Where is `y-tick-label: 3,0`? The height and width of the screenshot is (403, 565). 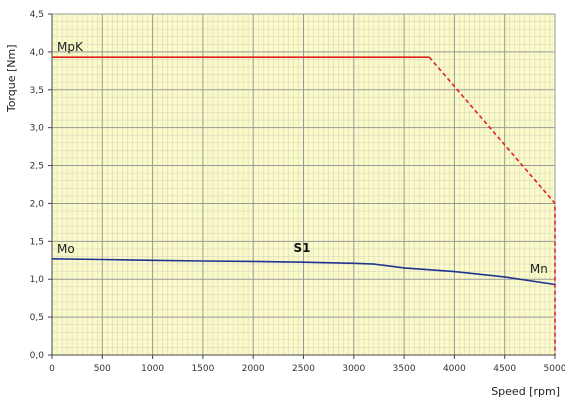
y-tick-label: 3,0 is located at coordinates (37, 129).